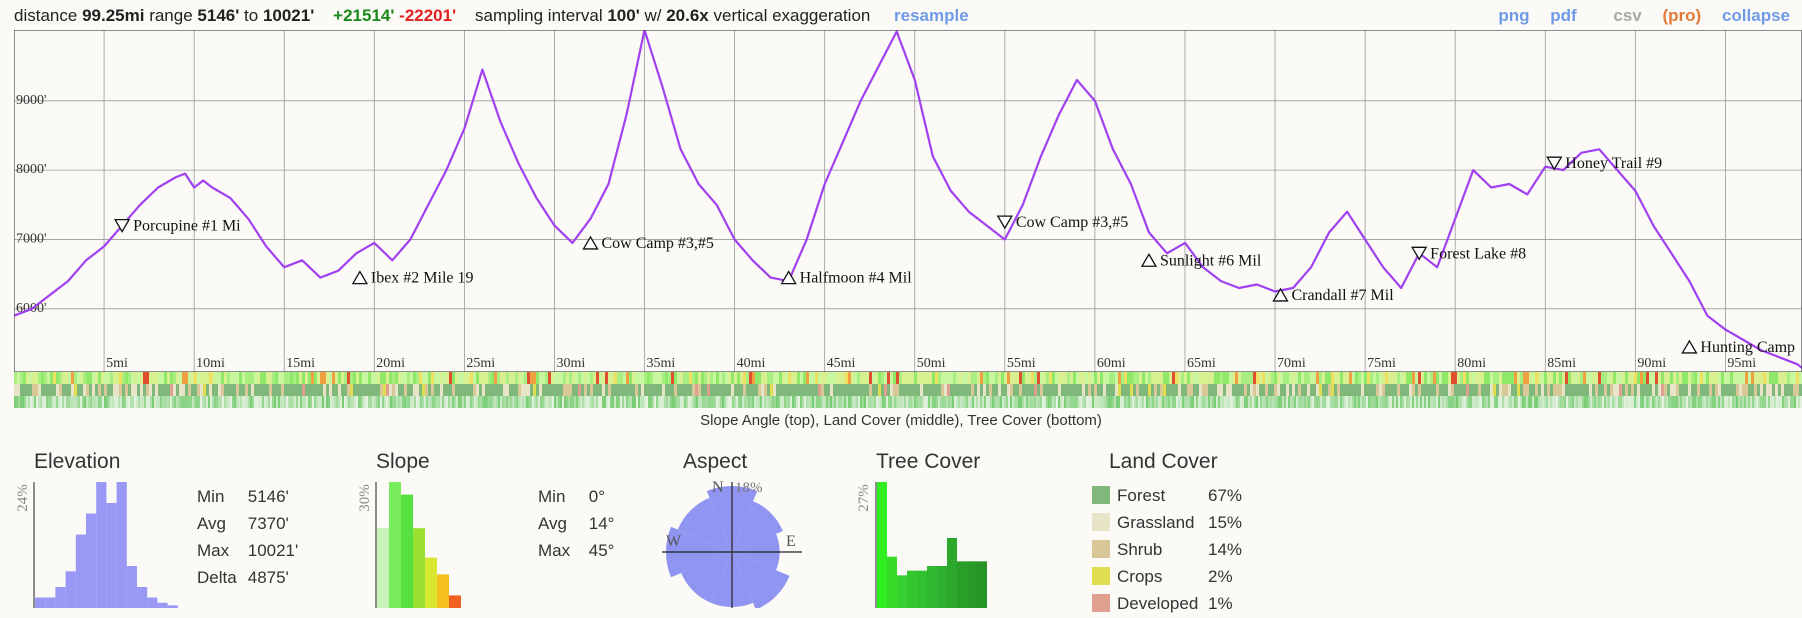 This screenshot has width=1802, height=618. What do you see at coordinates (1514, 15) in the screenshot?
I see `png-export-link: png` at bounding box center [1514, 15].